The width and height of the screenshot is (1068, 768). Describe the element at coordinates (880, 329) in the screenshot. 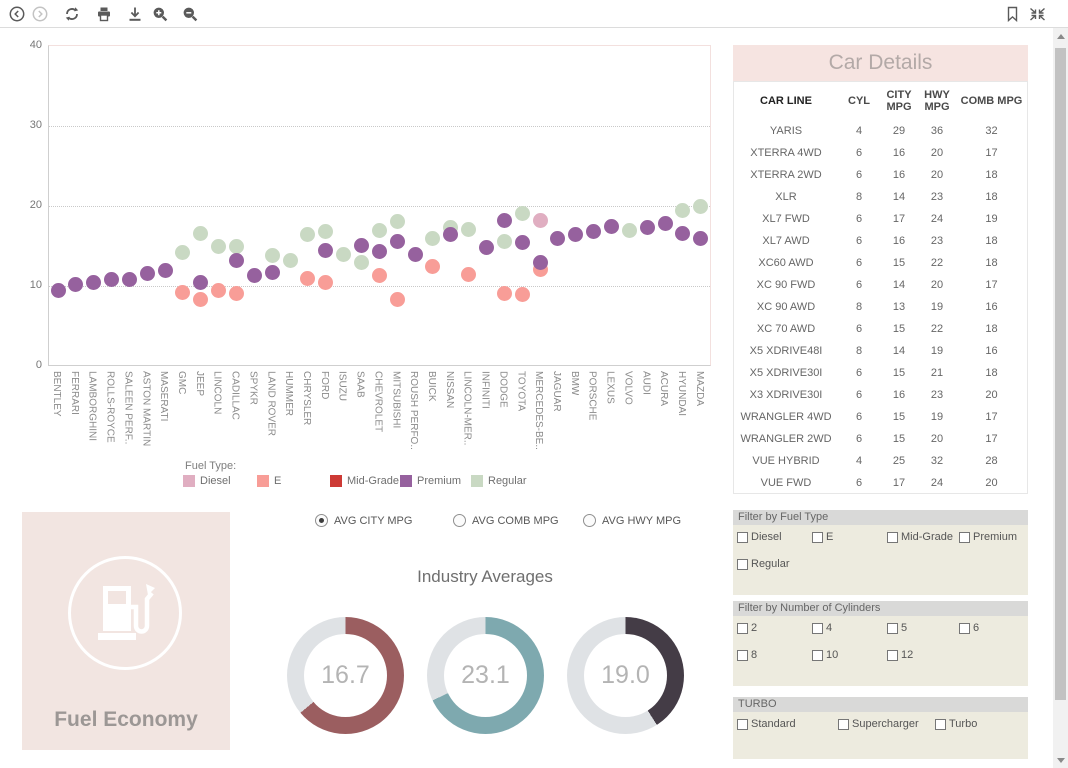

I see `table-row: XC 70 AWD 6 15 22 18` at that location.